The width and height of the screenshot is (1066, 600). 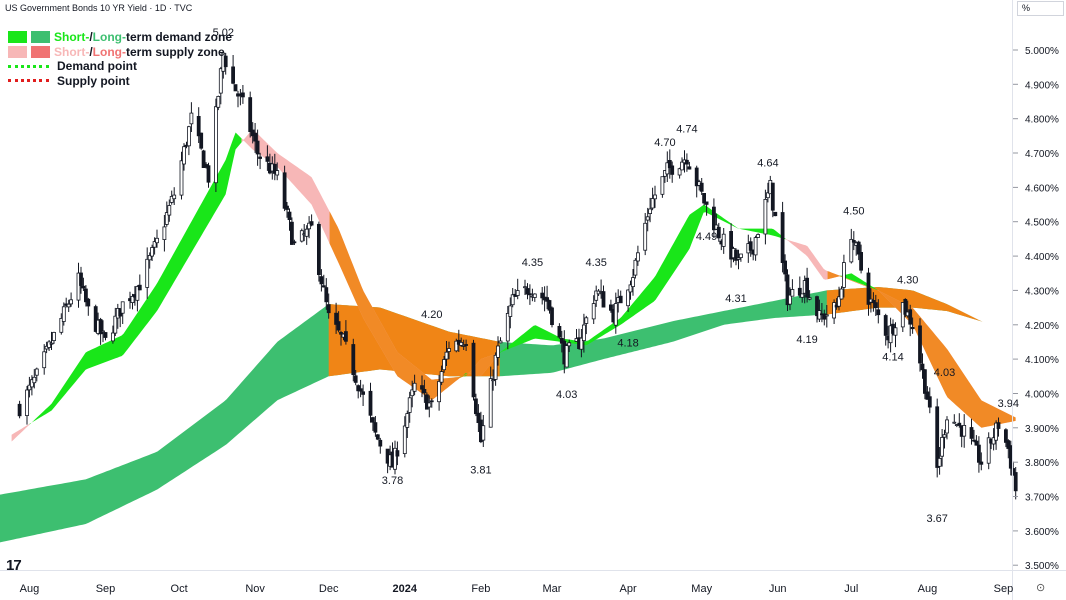 I want to click on legend-supply-long: Long-, so click(x=109, y=51).